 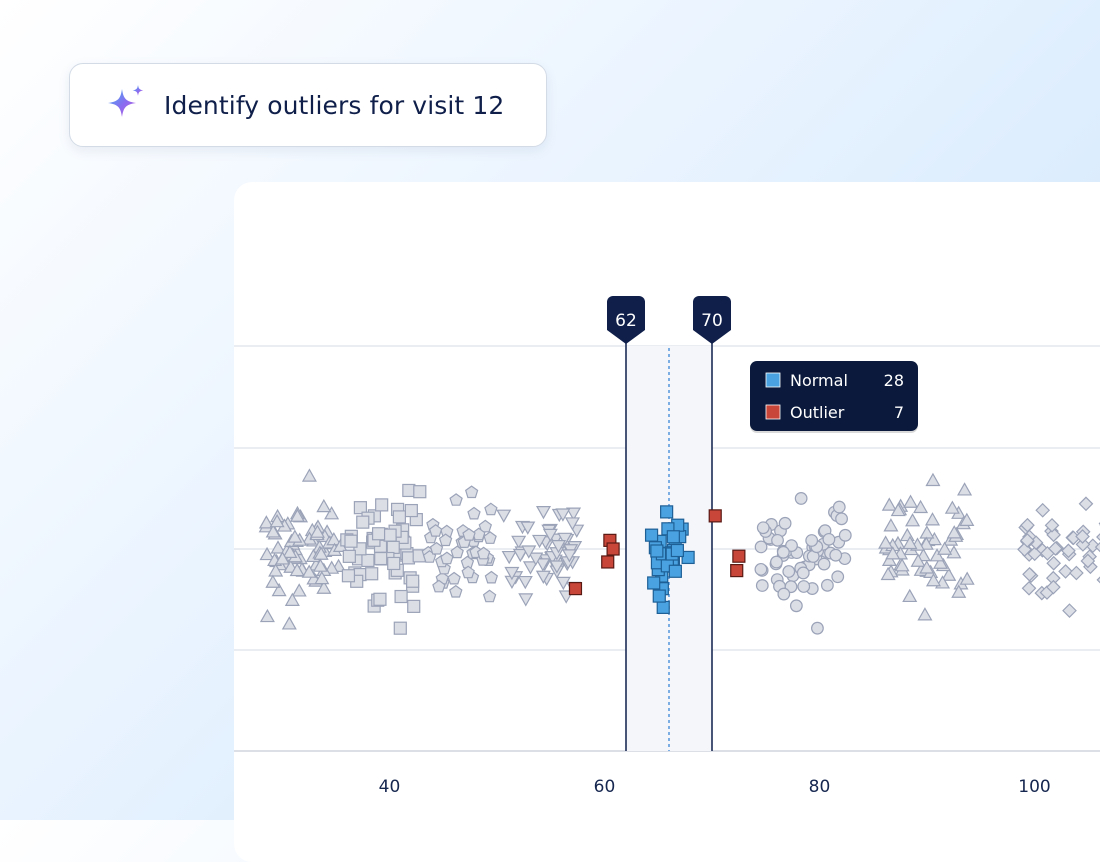 I want to click on range-max-handle, so click(x=712, y=320).